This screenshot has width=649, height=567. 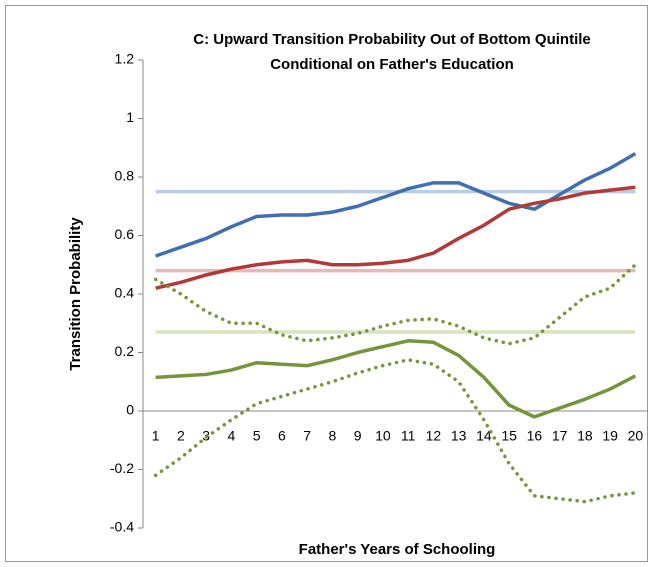 What do you see at coordinates (560, 436) in the screenshot?
I see `x-tick-label: 17` at bounding box center [560, 436].